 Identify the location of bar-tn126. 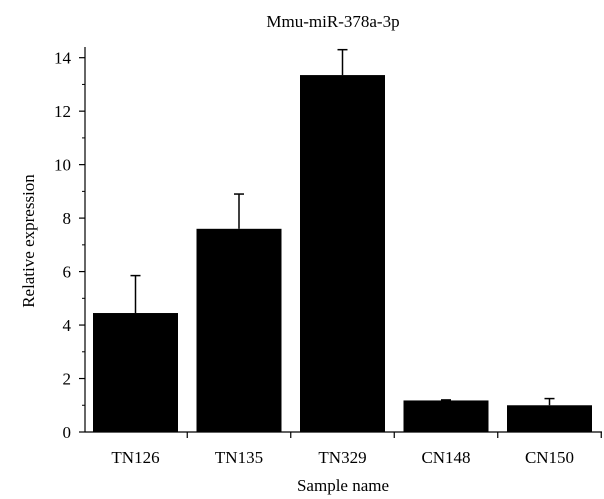
(135, 372).